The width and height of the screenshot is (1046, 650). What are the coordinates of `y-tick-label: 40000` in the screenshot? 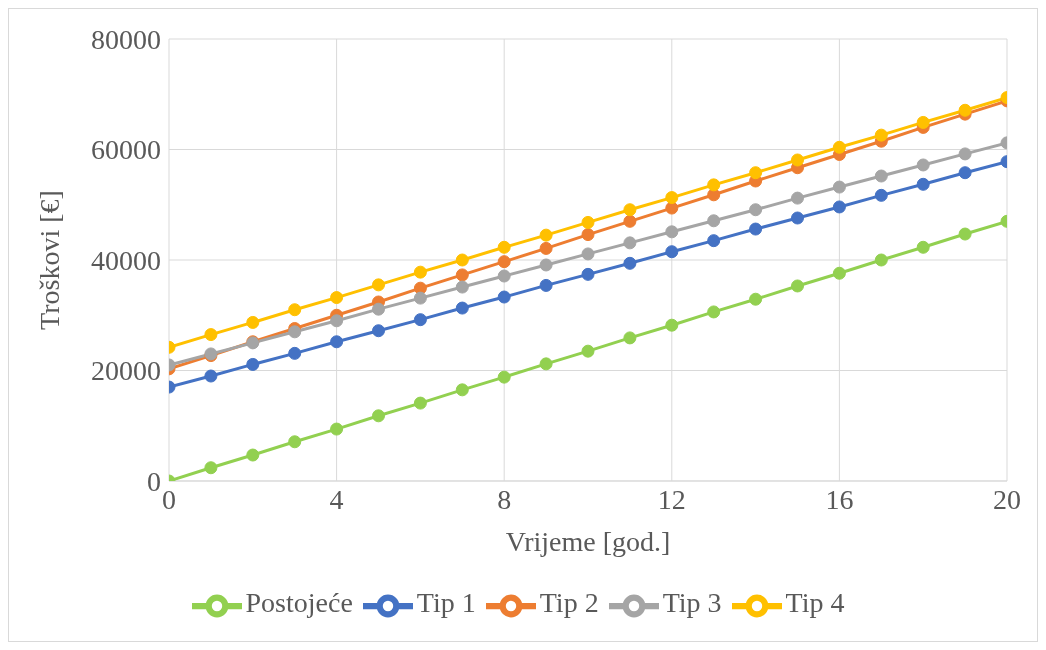 It's located at (126, 260).